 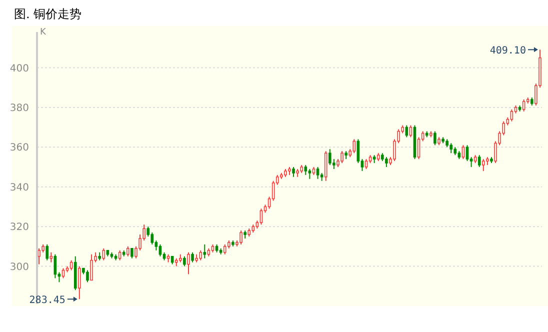 I want to click on y-tick-label: 380, so click(x=19, y=108).